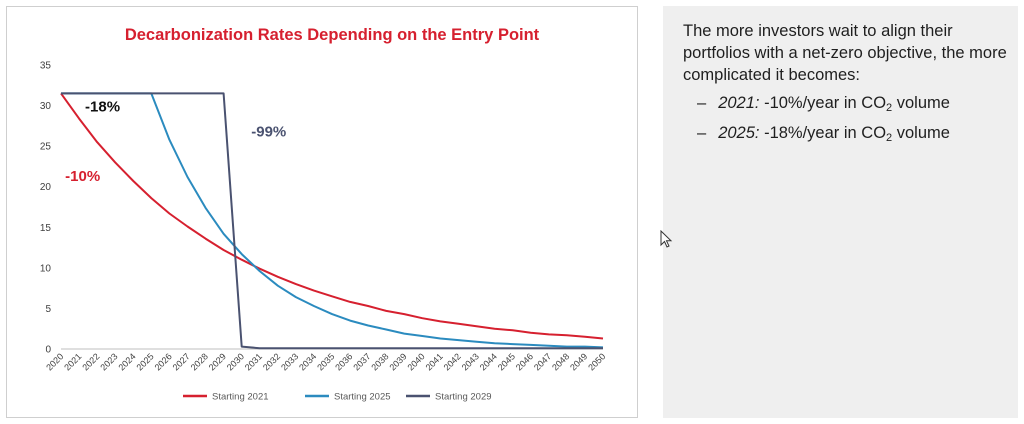  What do you see at coordinates (145, 361) in the screenshot?
I see `x-tick-label: 2025` at bounding box center [145, 361].